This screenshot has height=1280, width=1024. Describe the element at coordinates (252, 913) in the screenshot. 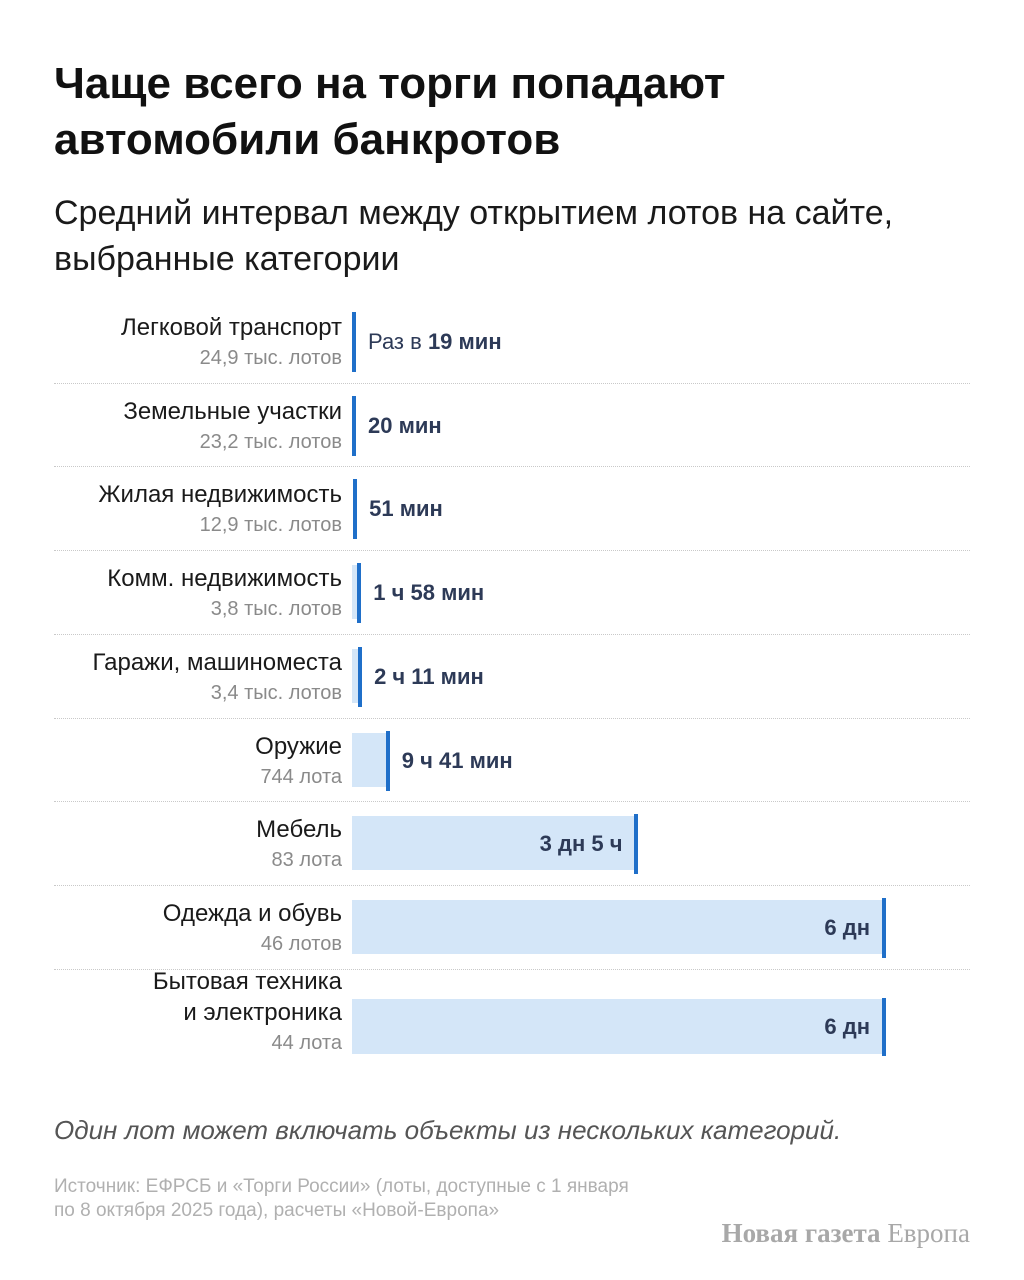

I see `category-label: Одежда и обувь` at that location.